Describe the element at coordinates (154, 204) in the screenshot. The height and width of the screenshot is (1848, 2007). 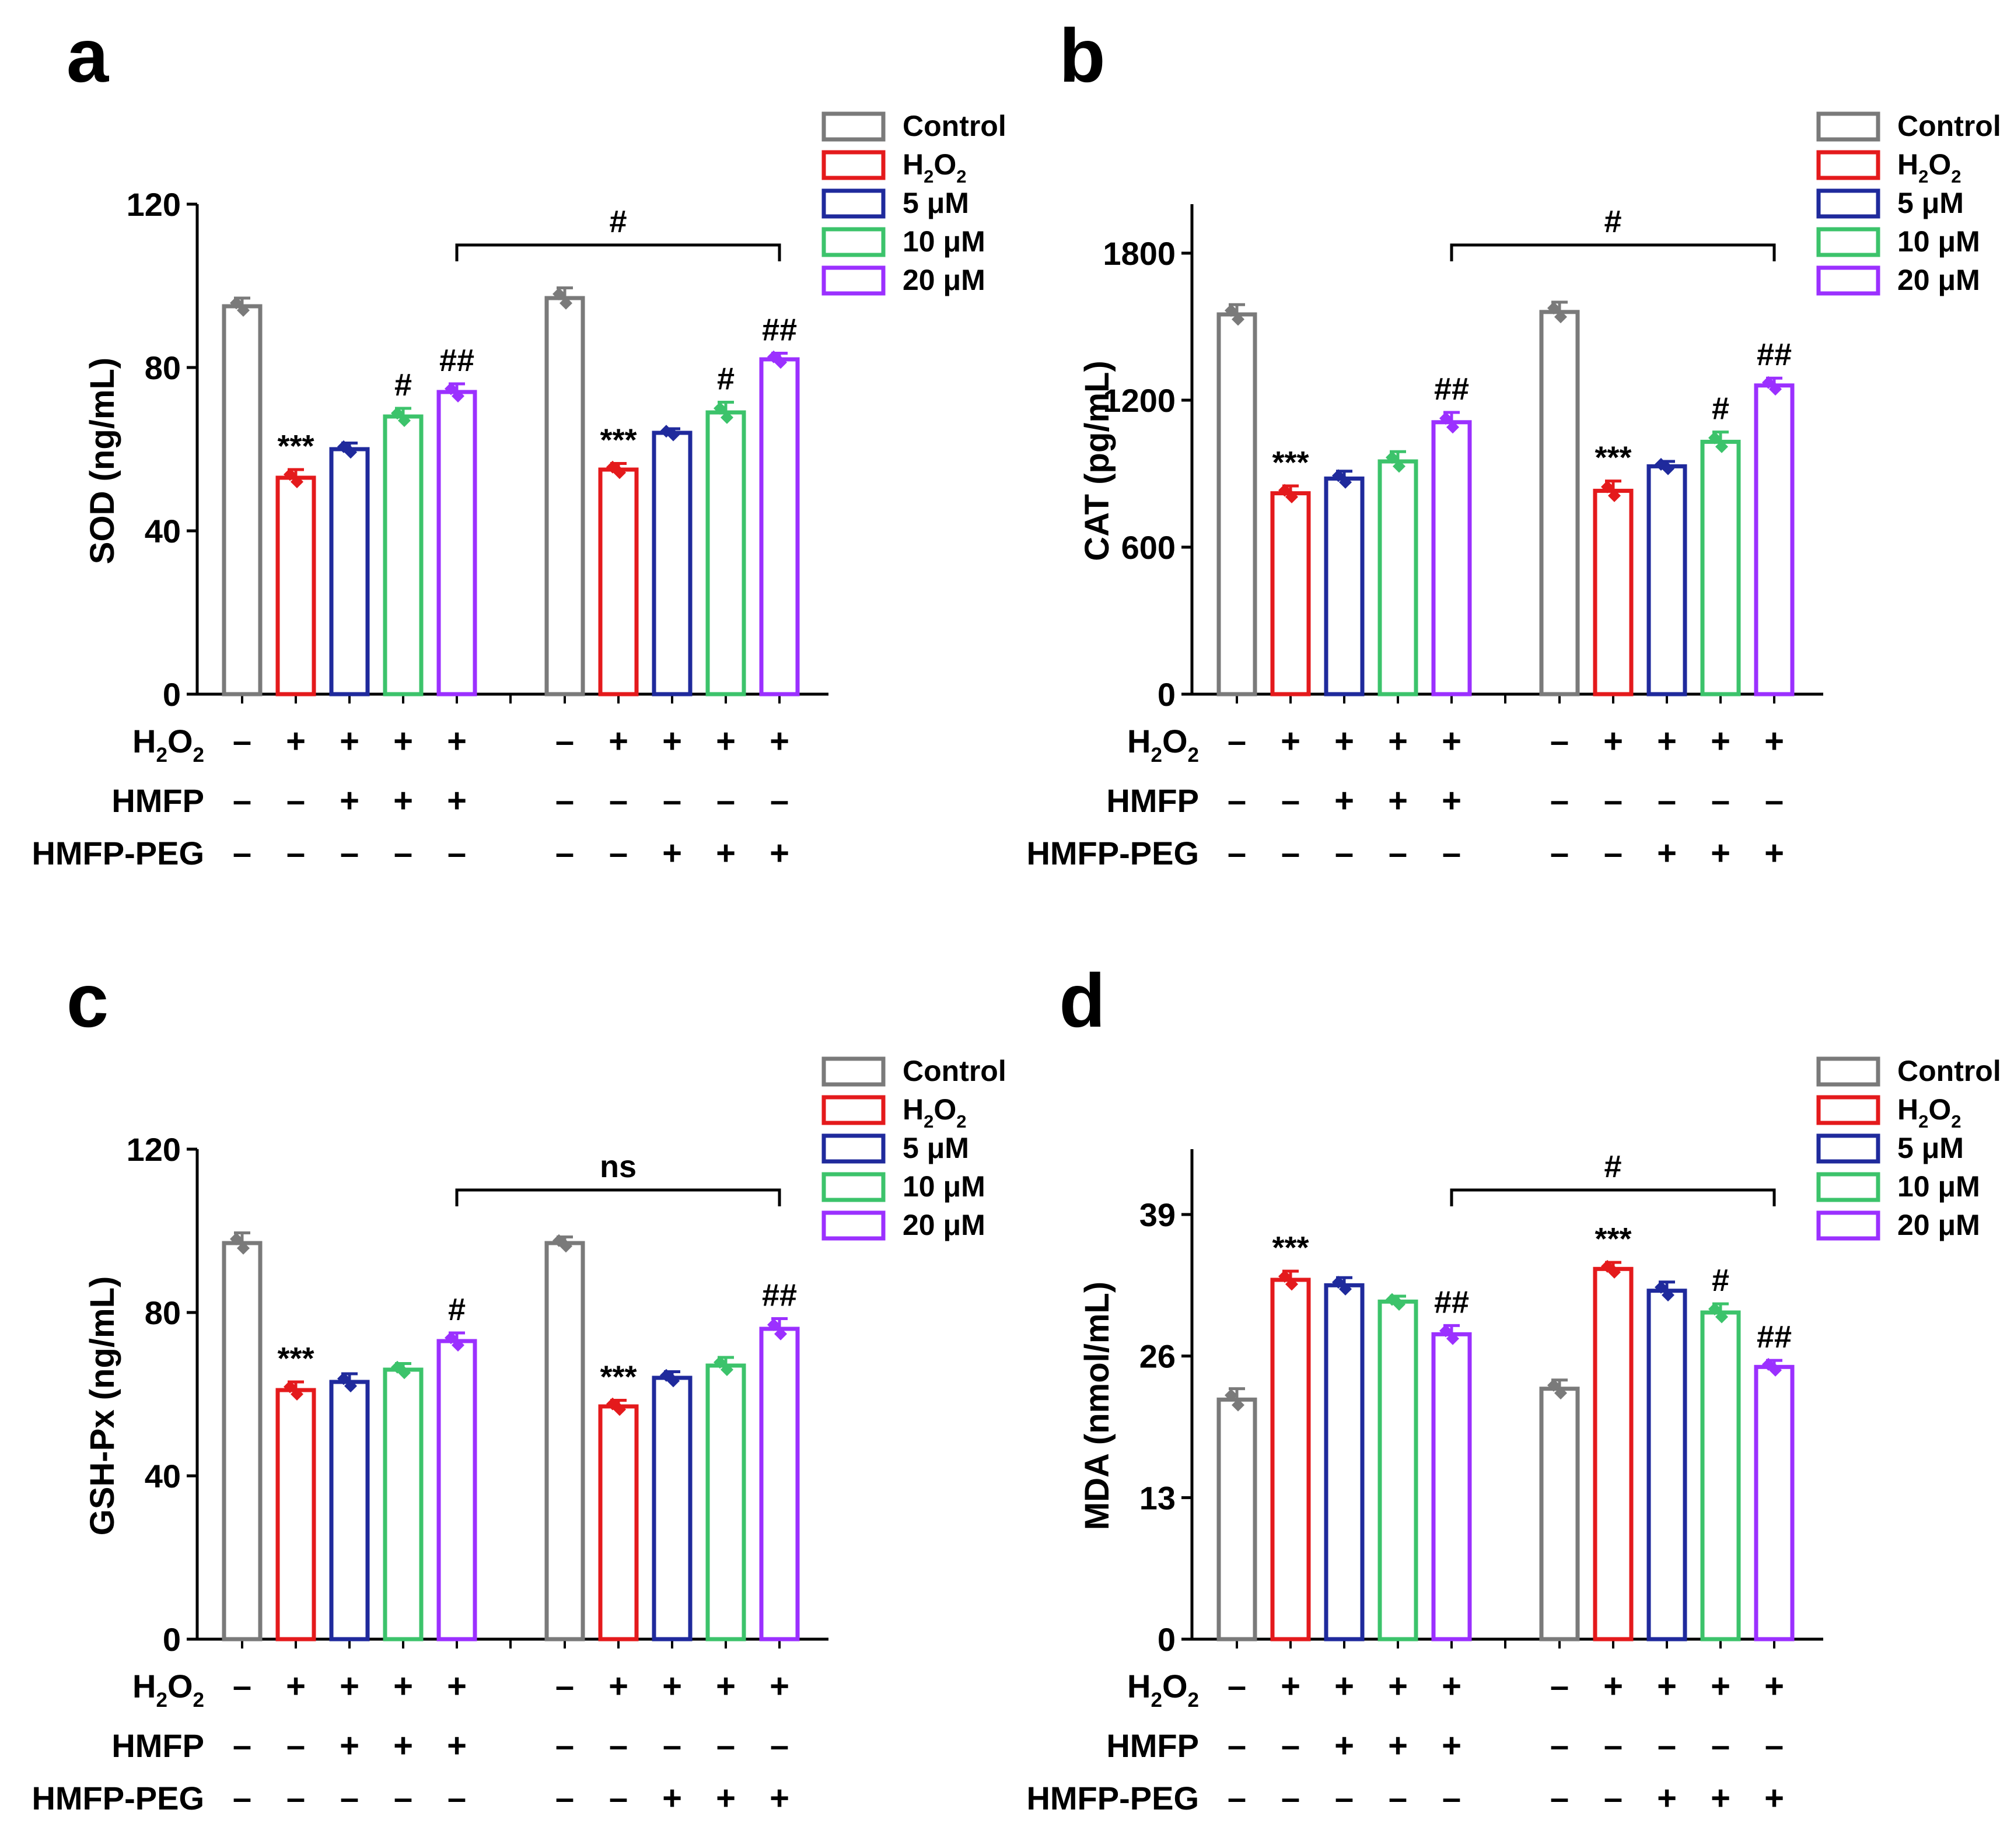
I see `y-tick-label: 120` at that location.